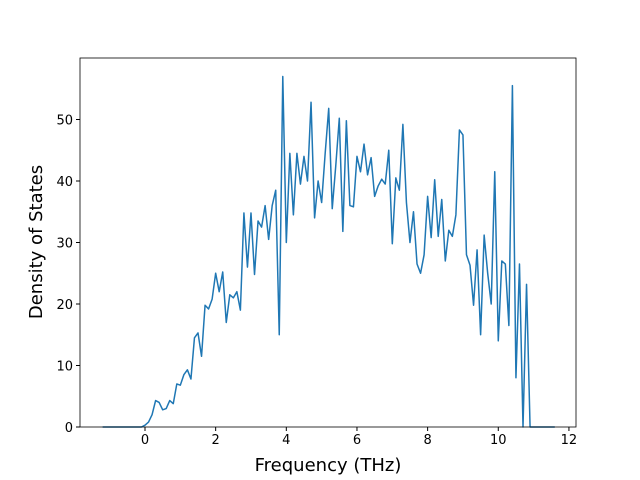  I want to click on y-axis-label: Density of States, so click(36, 242).